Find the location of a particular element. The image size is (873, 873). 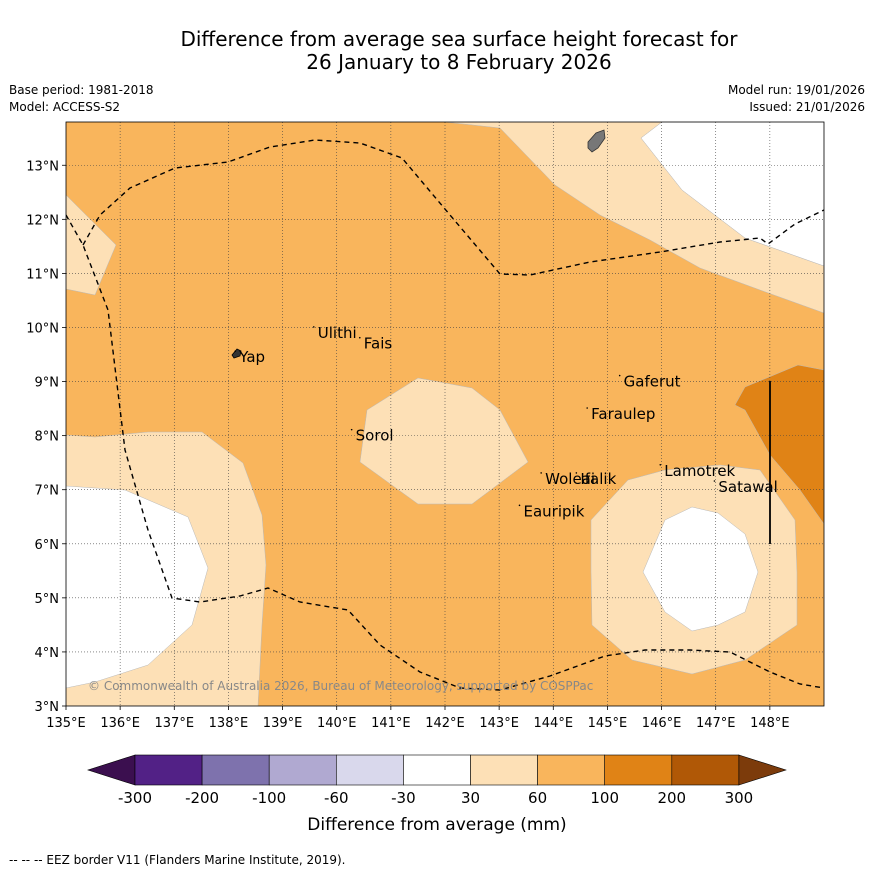

colorbar-label: Difference from average (mm) is located at coordinates (436, 825).